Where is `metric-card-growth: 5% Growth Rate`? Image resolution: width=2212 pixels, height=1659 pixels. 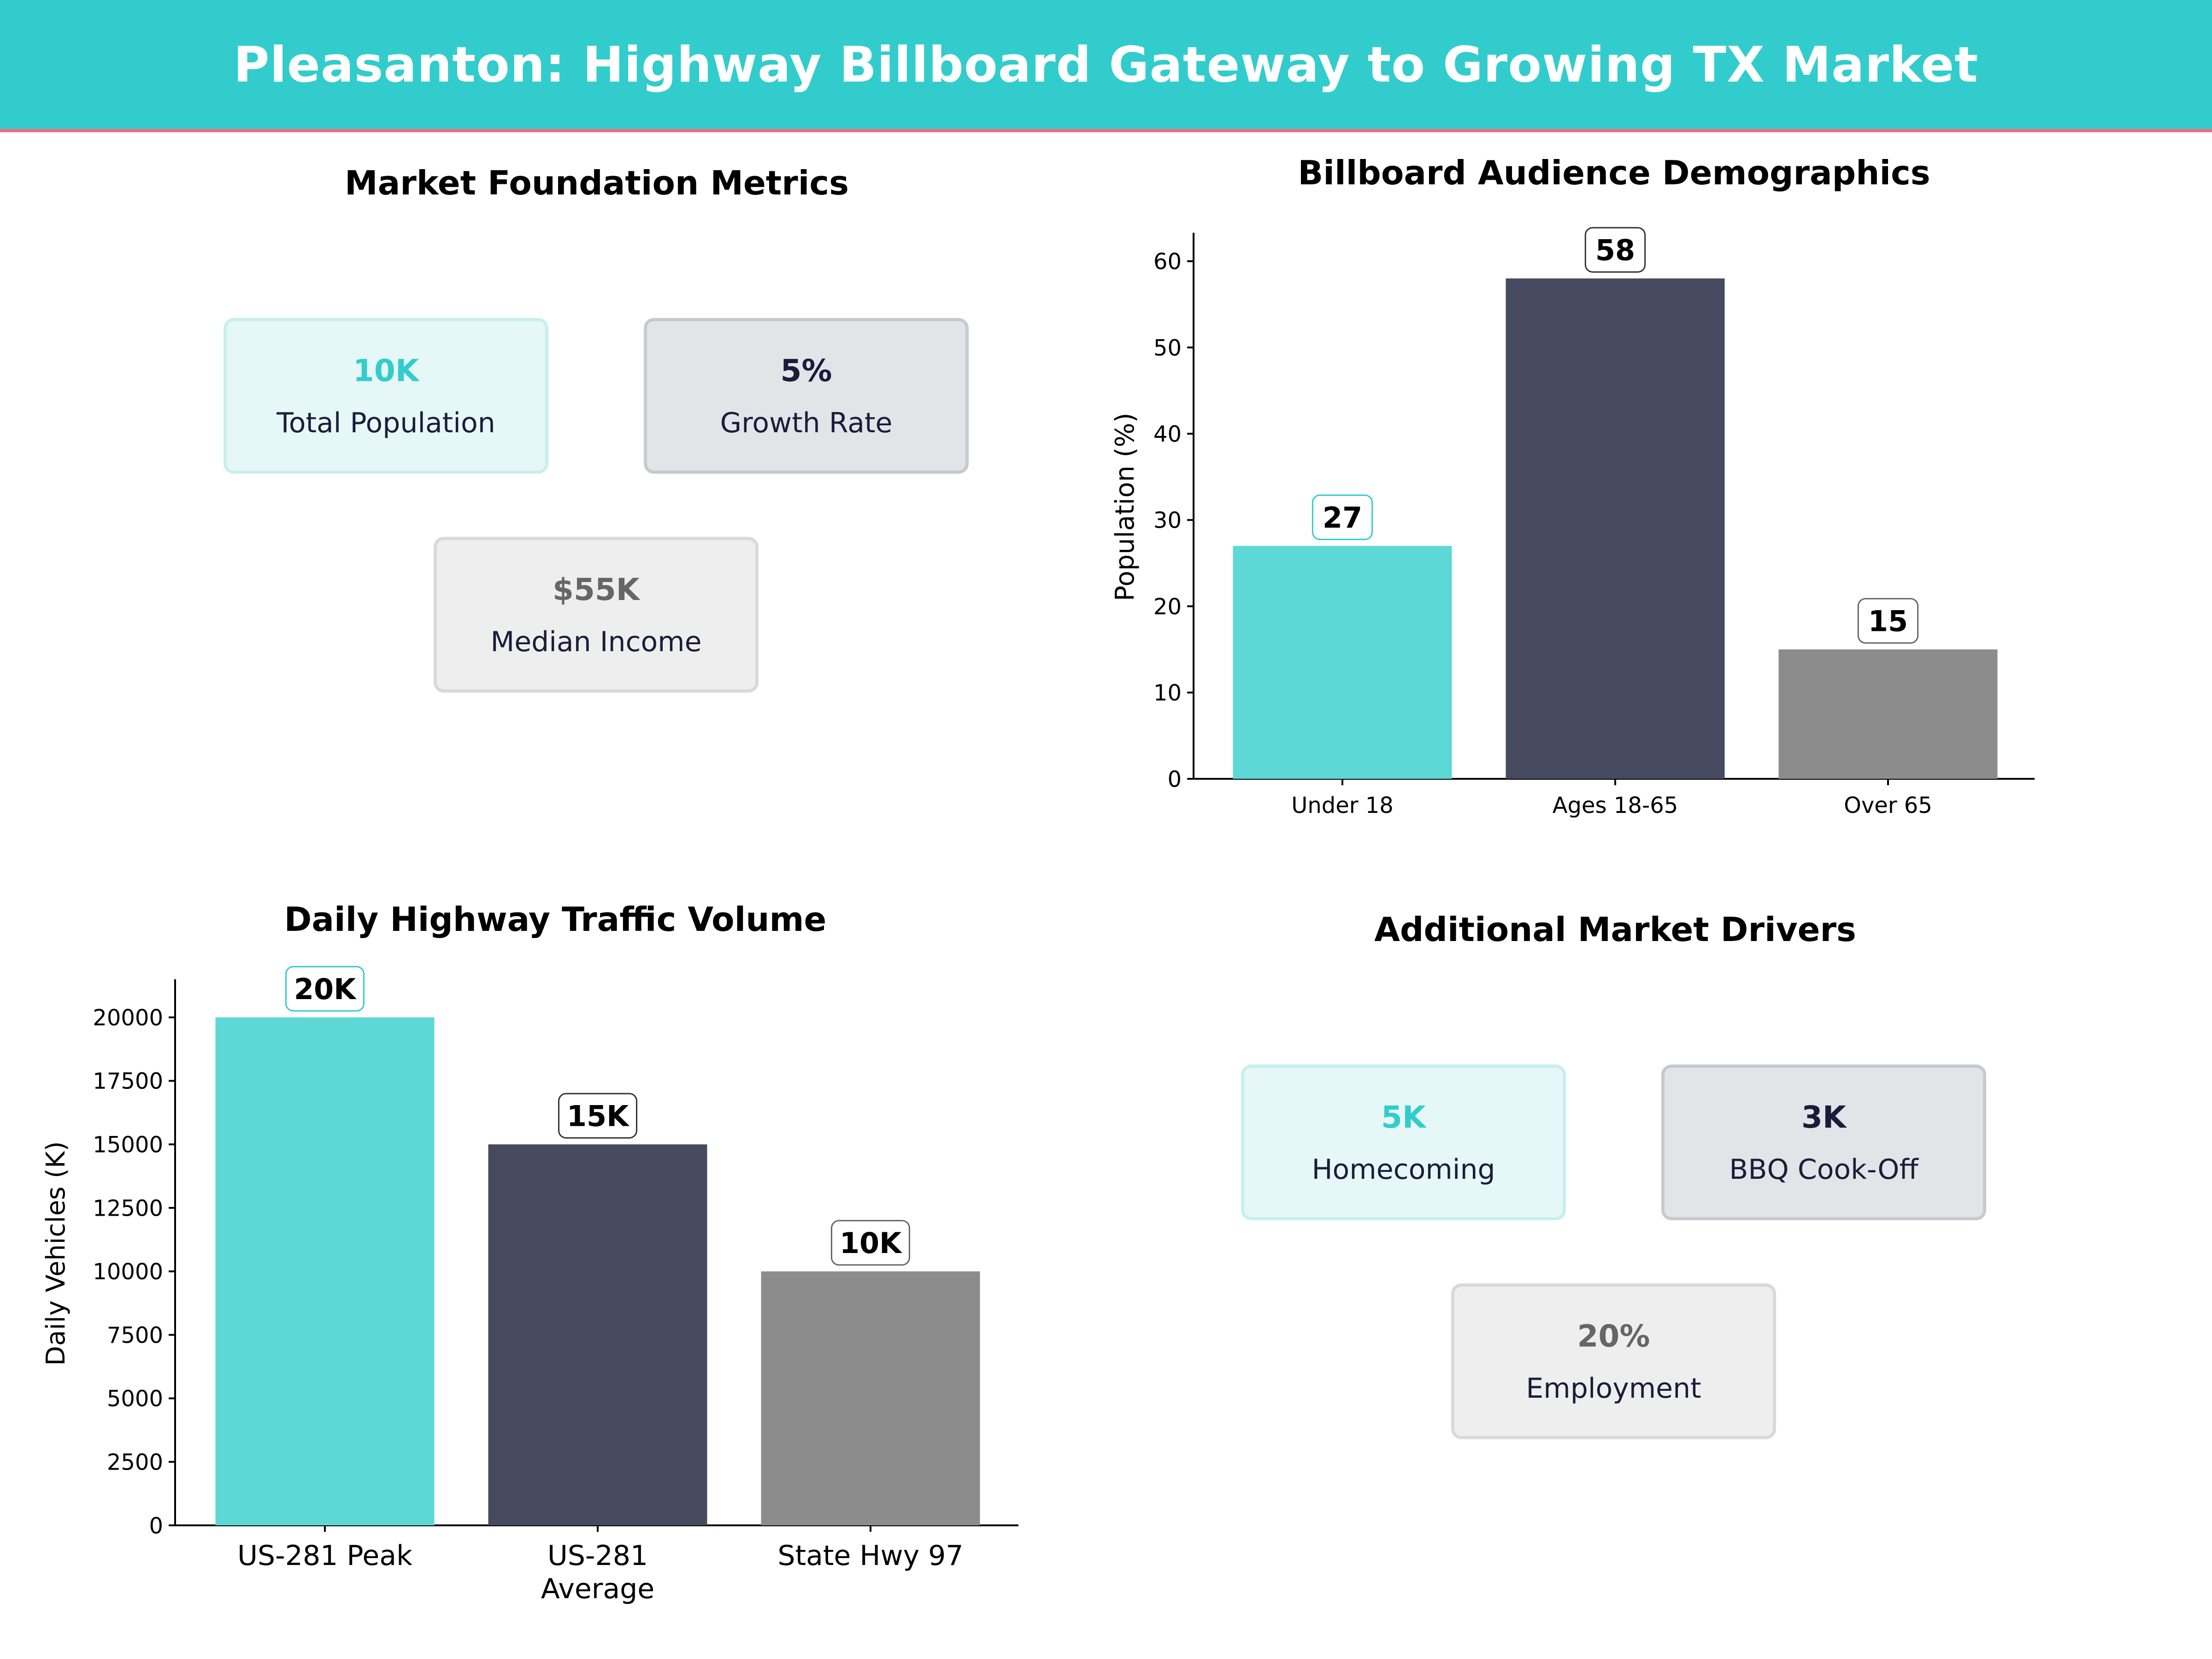
metric-card-growth: 5% Growth Rate is located at coordinates (806, 396).